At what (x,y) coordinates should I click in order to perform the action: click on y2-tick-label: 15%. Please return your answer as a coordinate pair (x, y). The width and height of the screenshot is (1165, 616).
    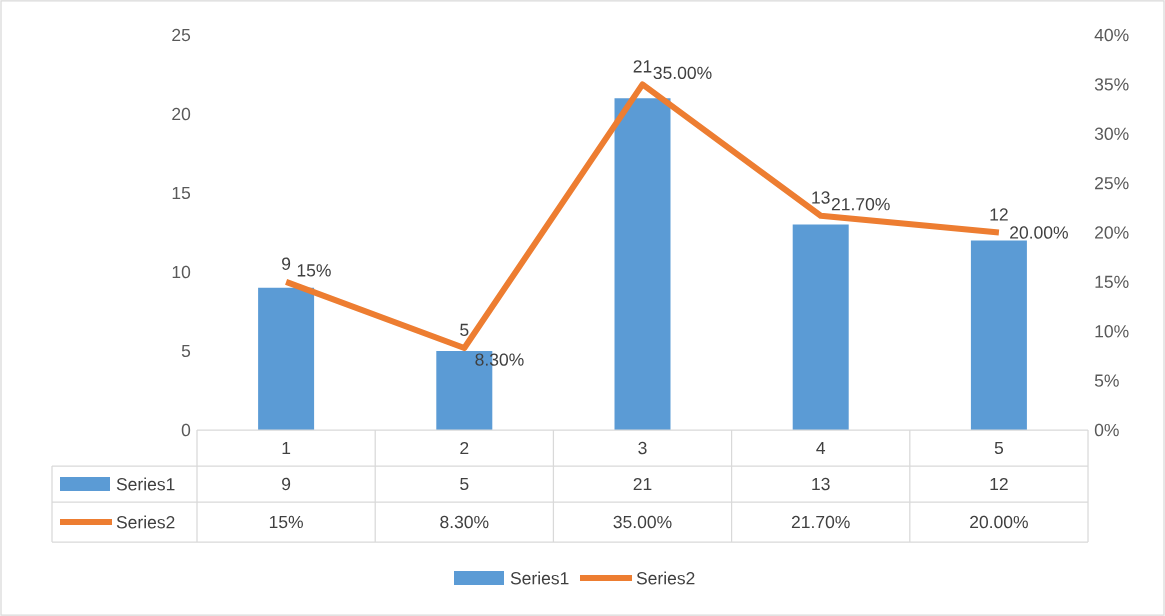
    Looking at the image, I should click on (1112, 282).